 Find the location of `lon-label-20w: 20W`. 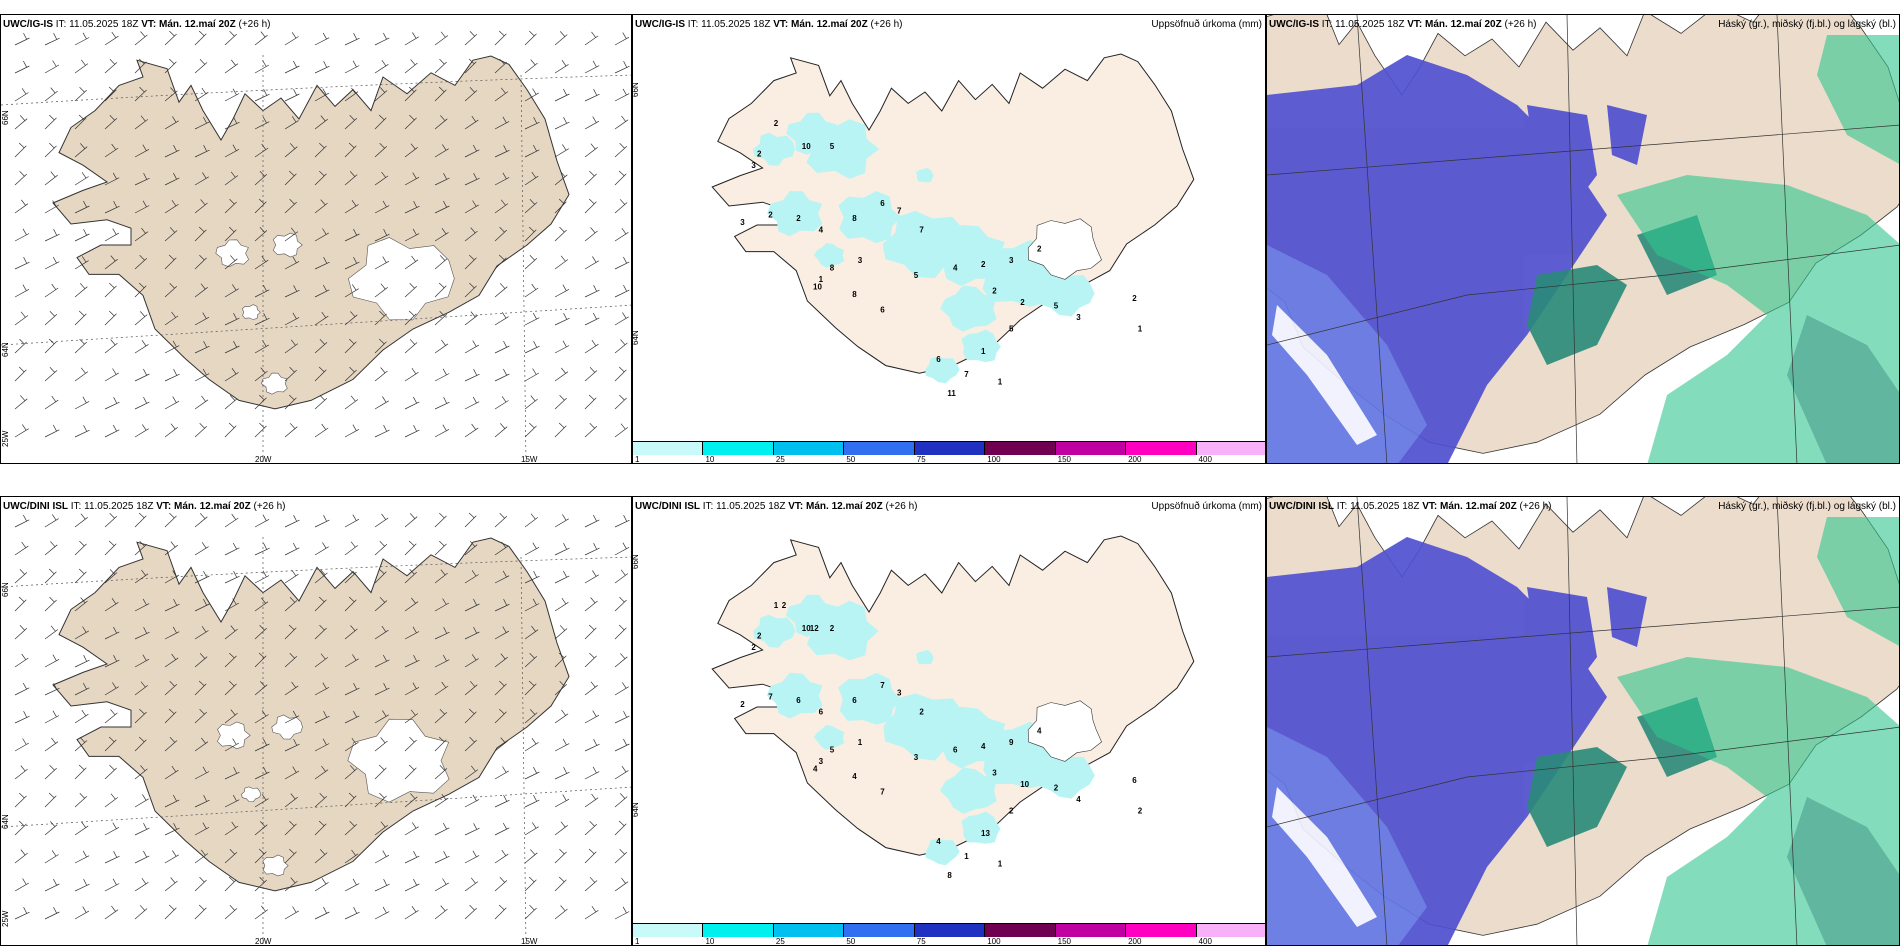

lon-label-20w: 20W is located at coordinates (263, 459).